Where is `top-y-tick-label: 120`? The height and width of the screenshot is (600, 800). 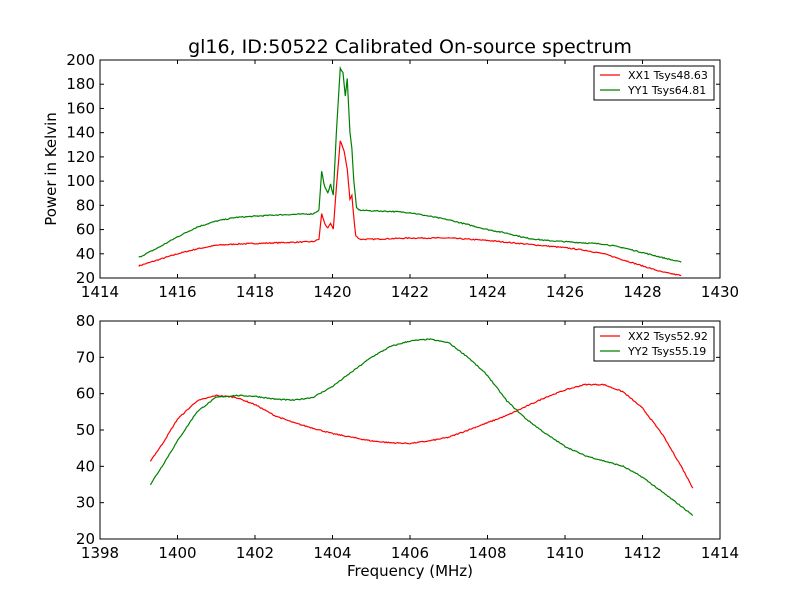 top-y-tick-label: 120 is located at coordinates (80, 157).